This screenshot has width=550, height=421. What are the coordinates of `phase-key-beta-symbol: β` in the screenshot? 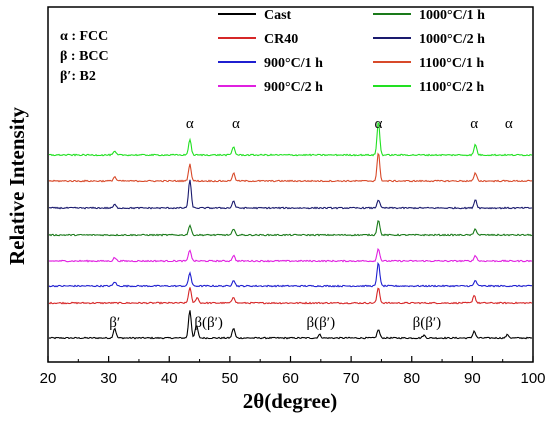 It's located at (63, 56).